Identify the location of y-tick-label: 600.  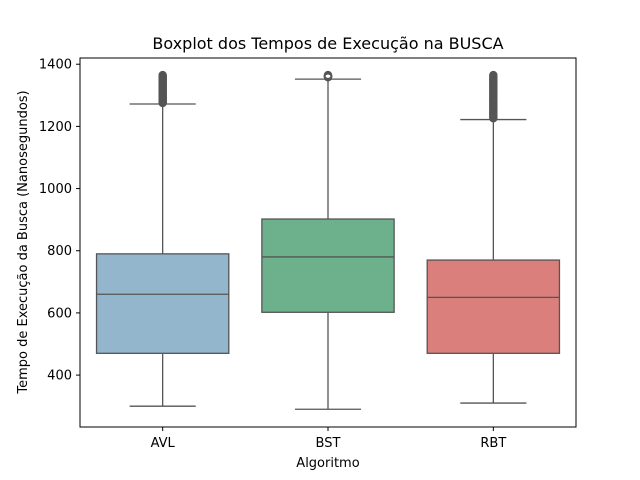
(59, 313).